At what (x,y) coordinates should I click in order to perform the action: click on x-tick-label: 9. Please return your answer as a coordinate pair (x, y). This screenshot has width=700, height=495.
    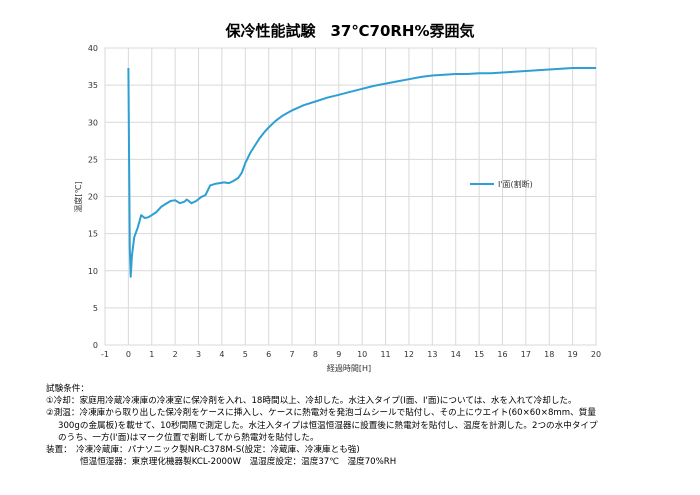
    Looking at the image, I should click on (338, 354).